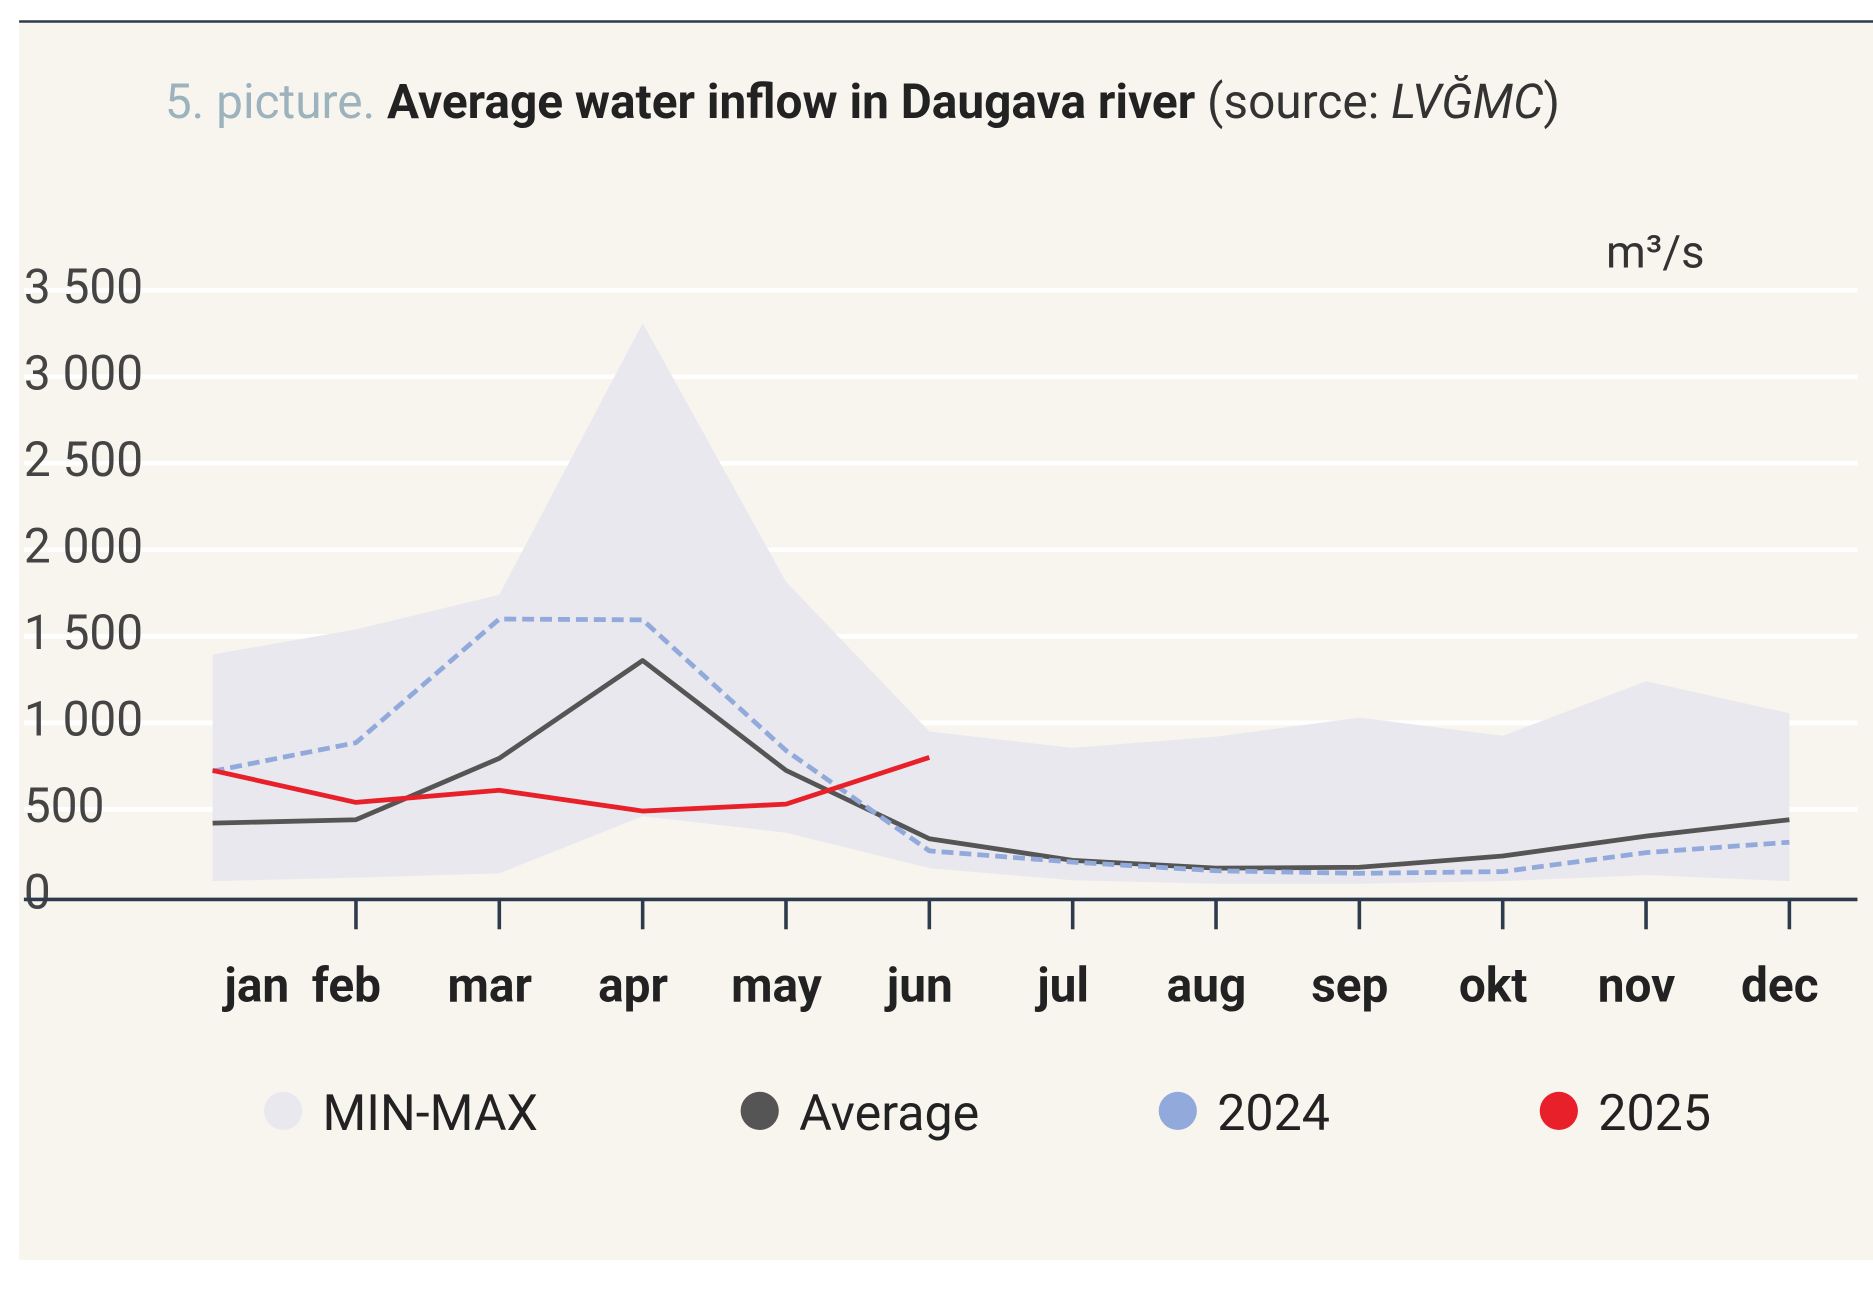 The width and height of the screenshot is (1873, 1293). What do you see at coordinates (270, 102) in the screenshot?
I see `figure-label: 5. picture.` at bounding box center [270, 102].